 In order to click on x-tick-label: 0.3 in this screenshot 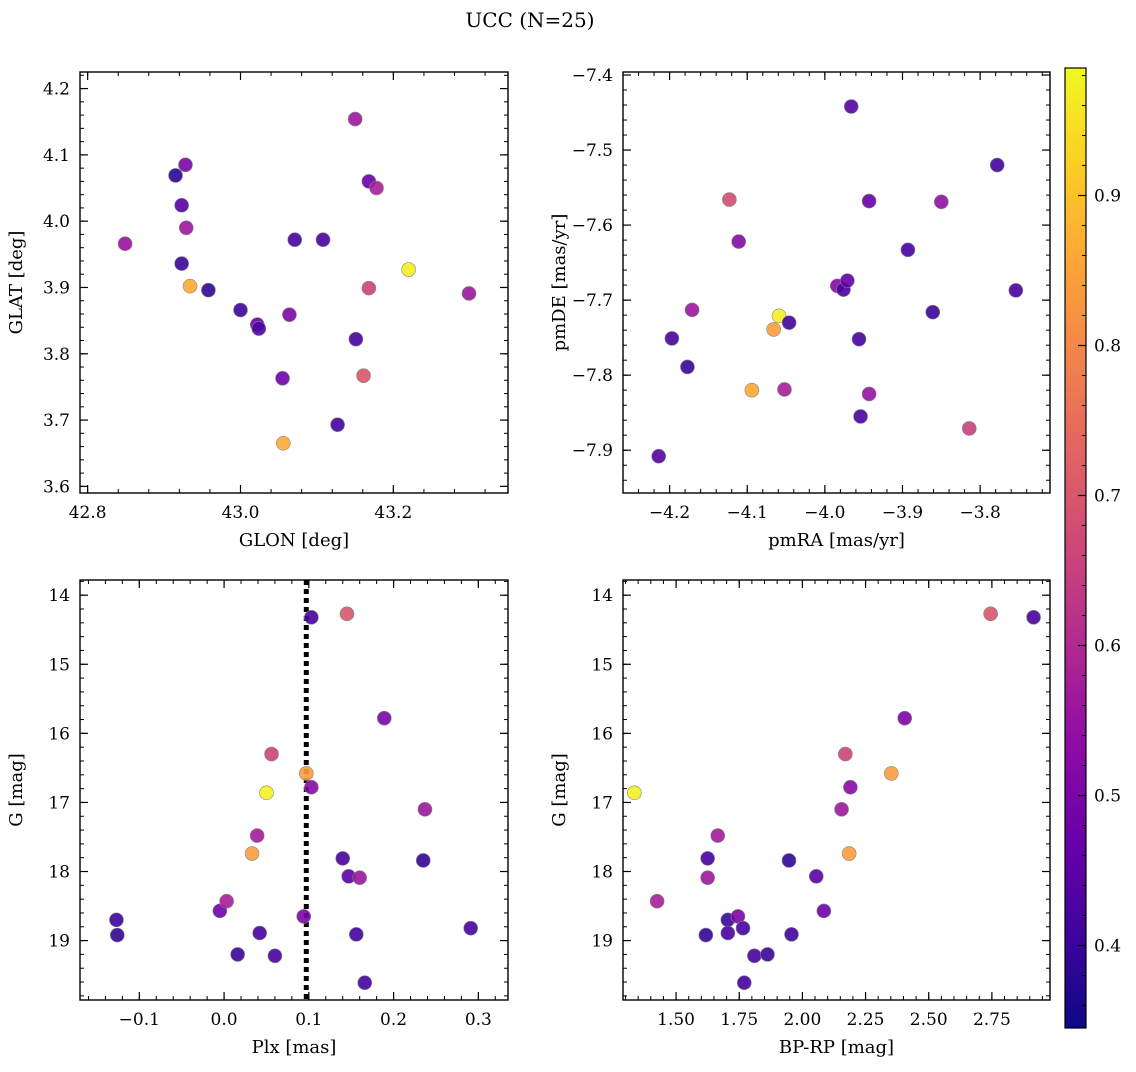, I will do `click(478, 1020)`.